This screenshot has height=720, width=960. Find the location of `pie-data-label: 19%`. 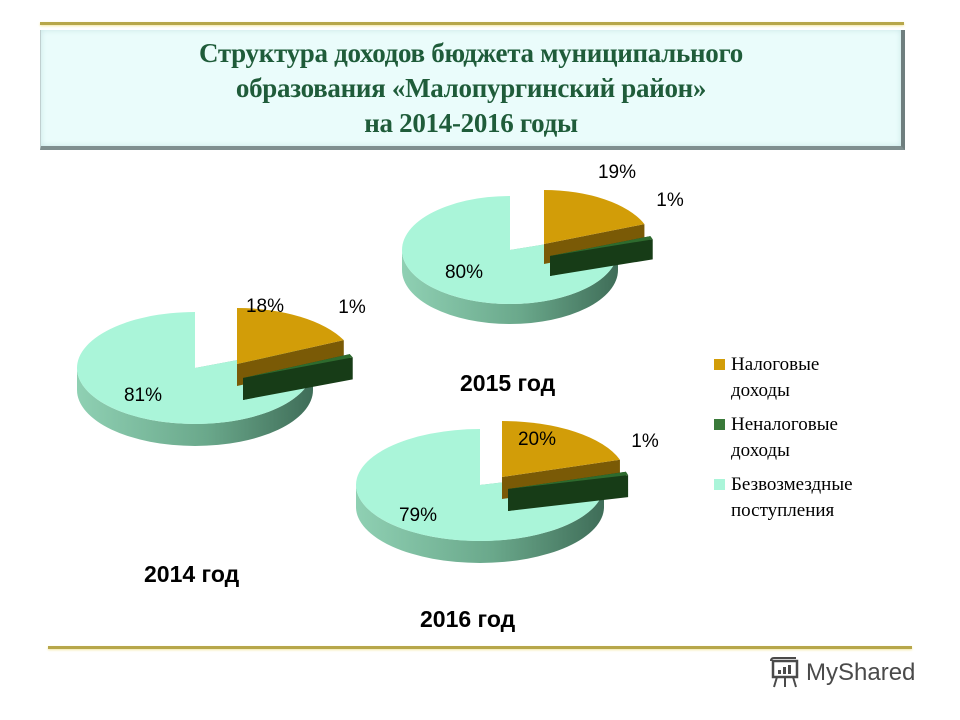

pie-data-label: 19% is located at coordinates (617, 172).